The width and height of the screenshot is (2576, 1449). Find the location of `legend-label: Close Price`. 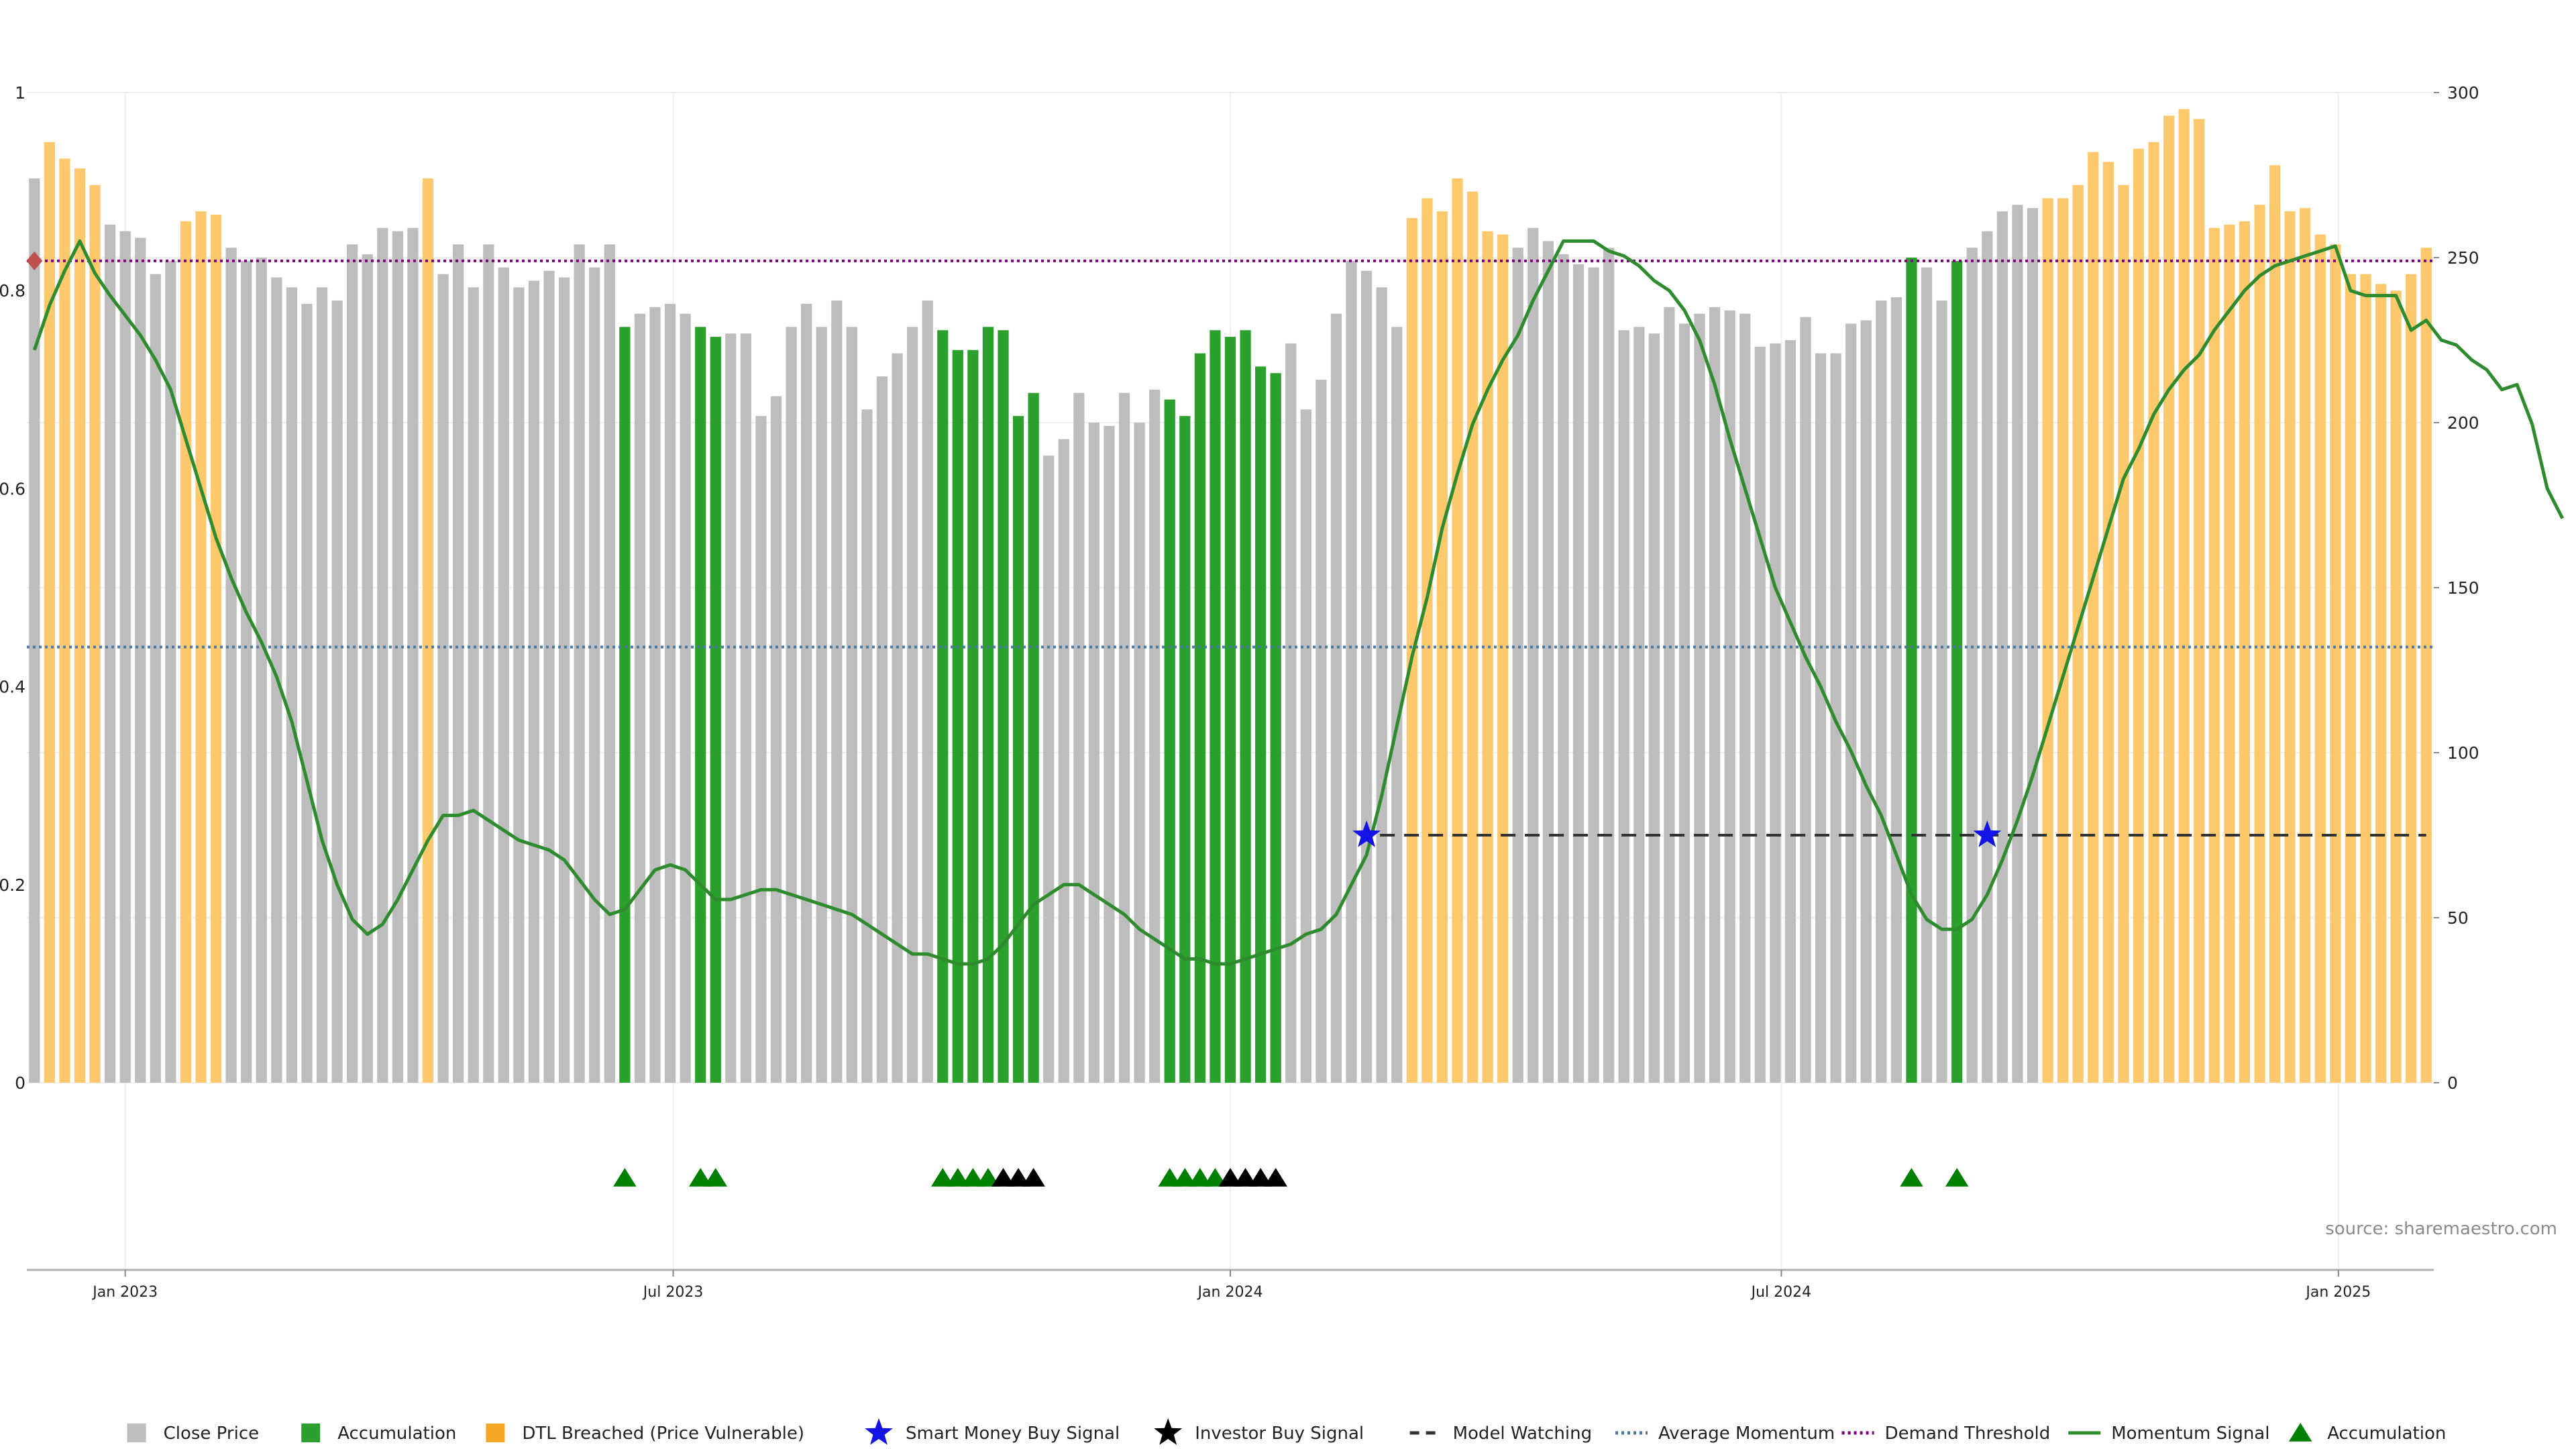

legend-label: Close Price is located at coordinates (212, 1434).